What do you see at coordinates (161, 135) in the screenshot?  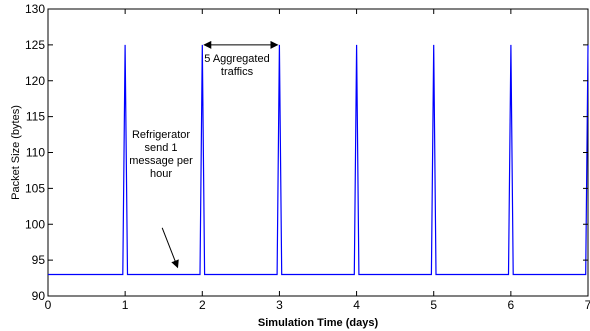 I see `annotation-line: Refrigerator` at bounding box center [161, 135].